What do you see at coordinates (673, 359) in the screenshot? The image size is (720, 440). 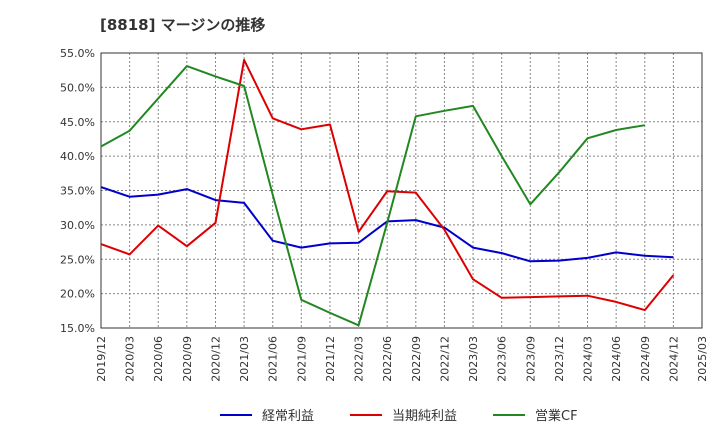 I see `x-tick-label: 2024/12` at bounding box center [673, 359].